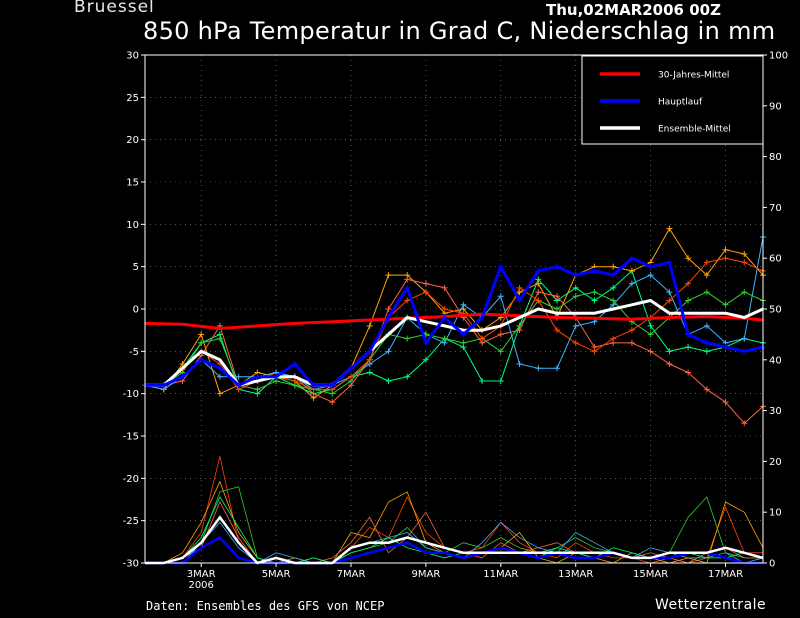 Image resolution: width=800 pixels, height=618 pixels. What do you see at coordinates (276, 574) in the screenshot?
I see `x-tick-label: 5MAR` at bounding box center [276, 574].